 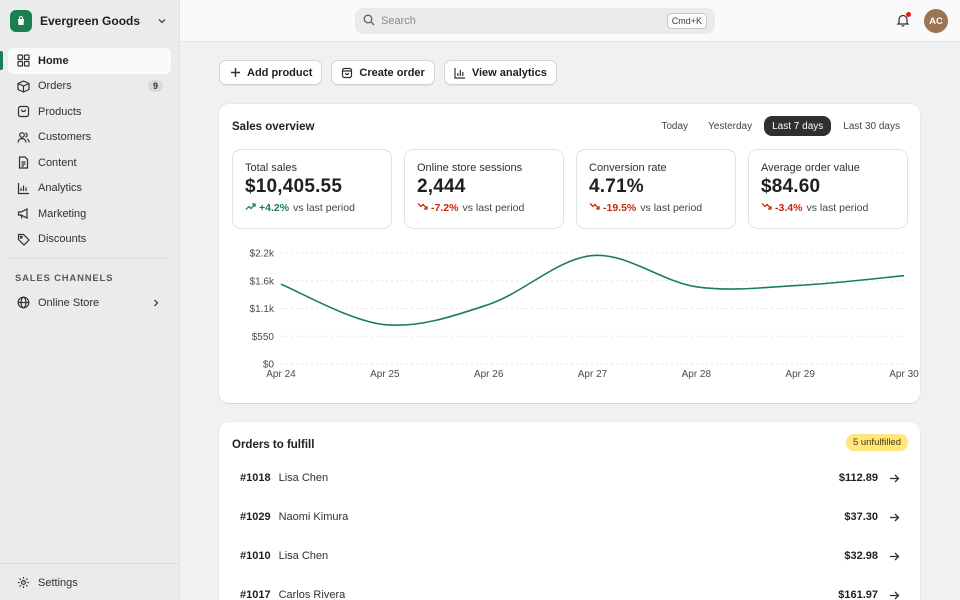 I want to click on change-value: +4.2%, so click(x=274, y=208).